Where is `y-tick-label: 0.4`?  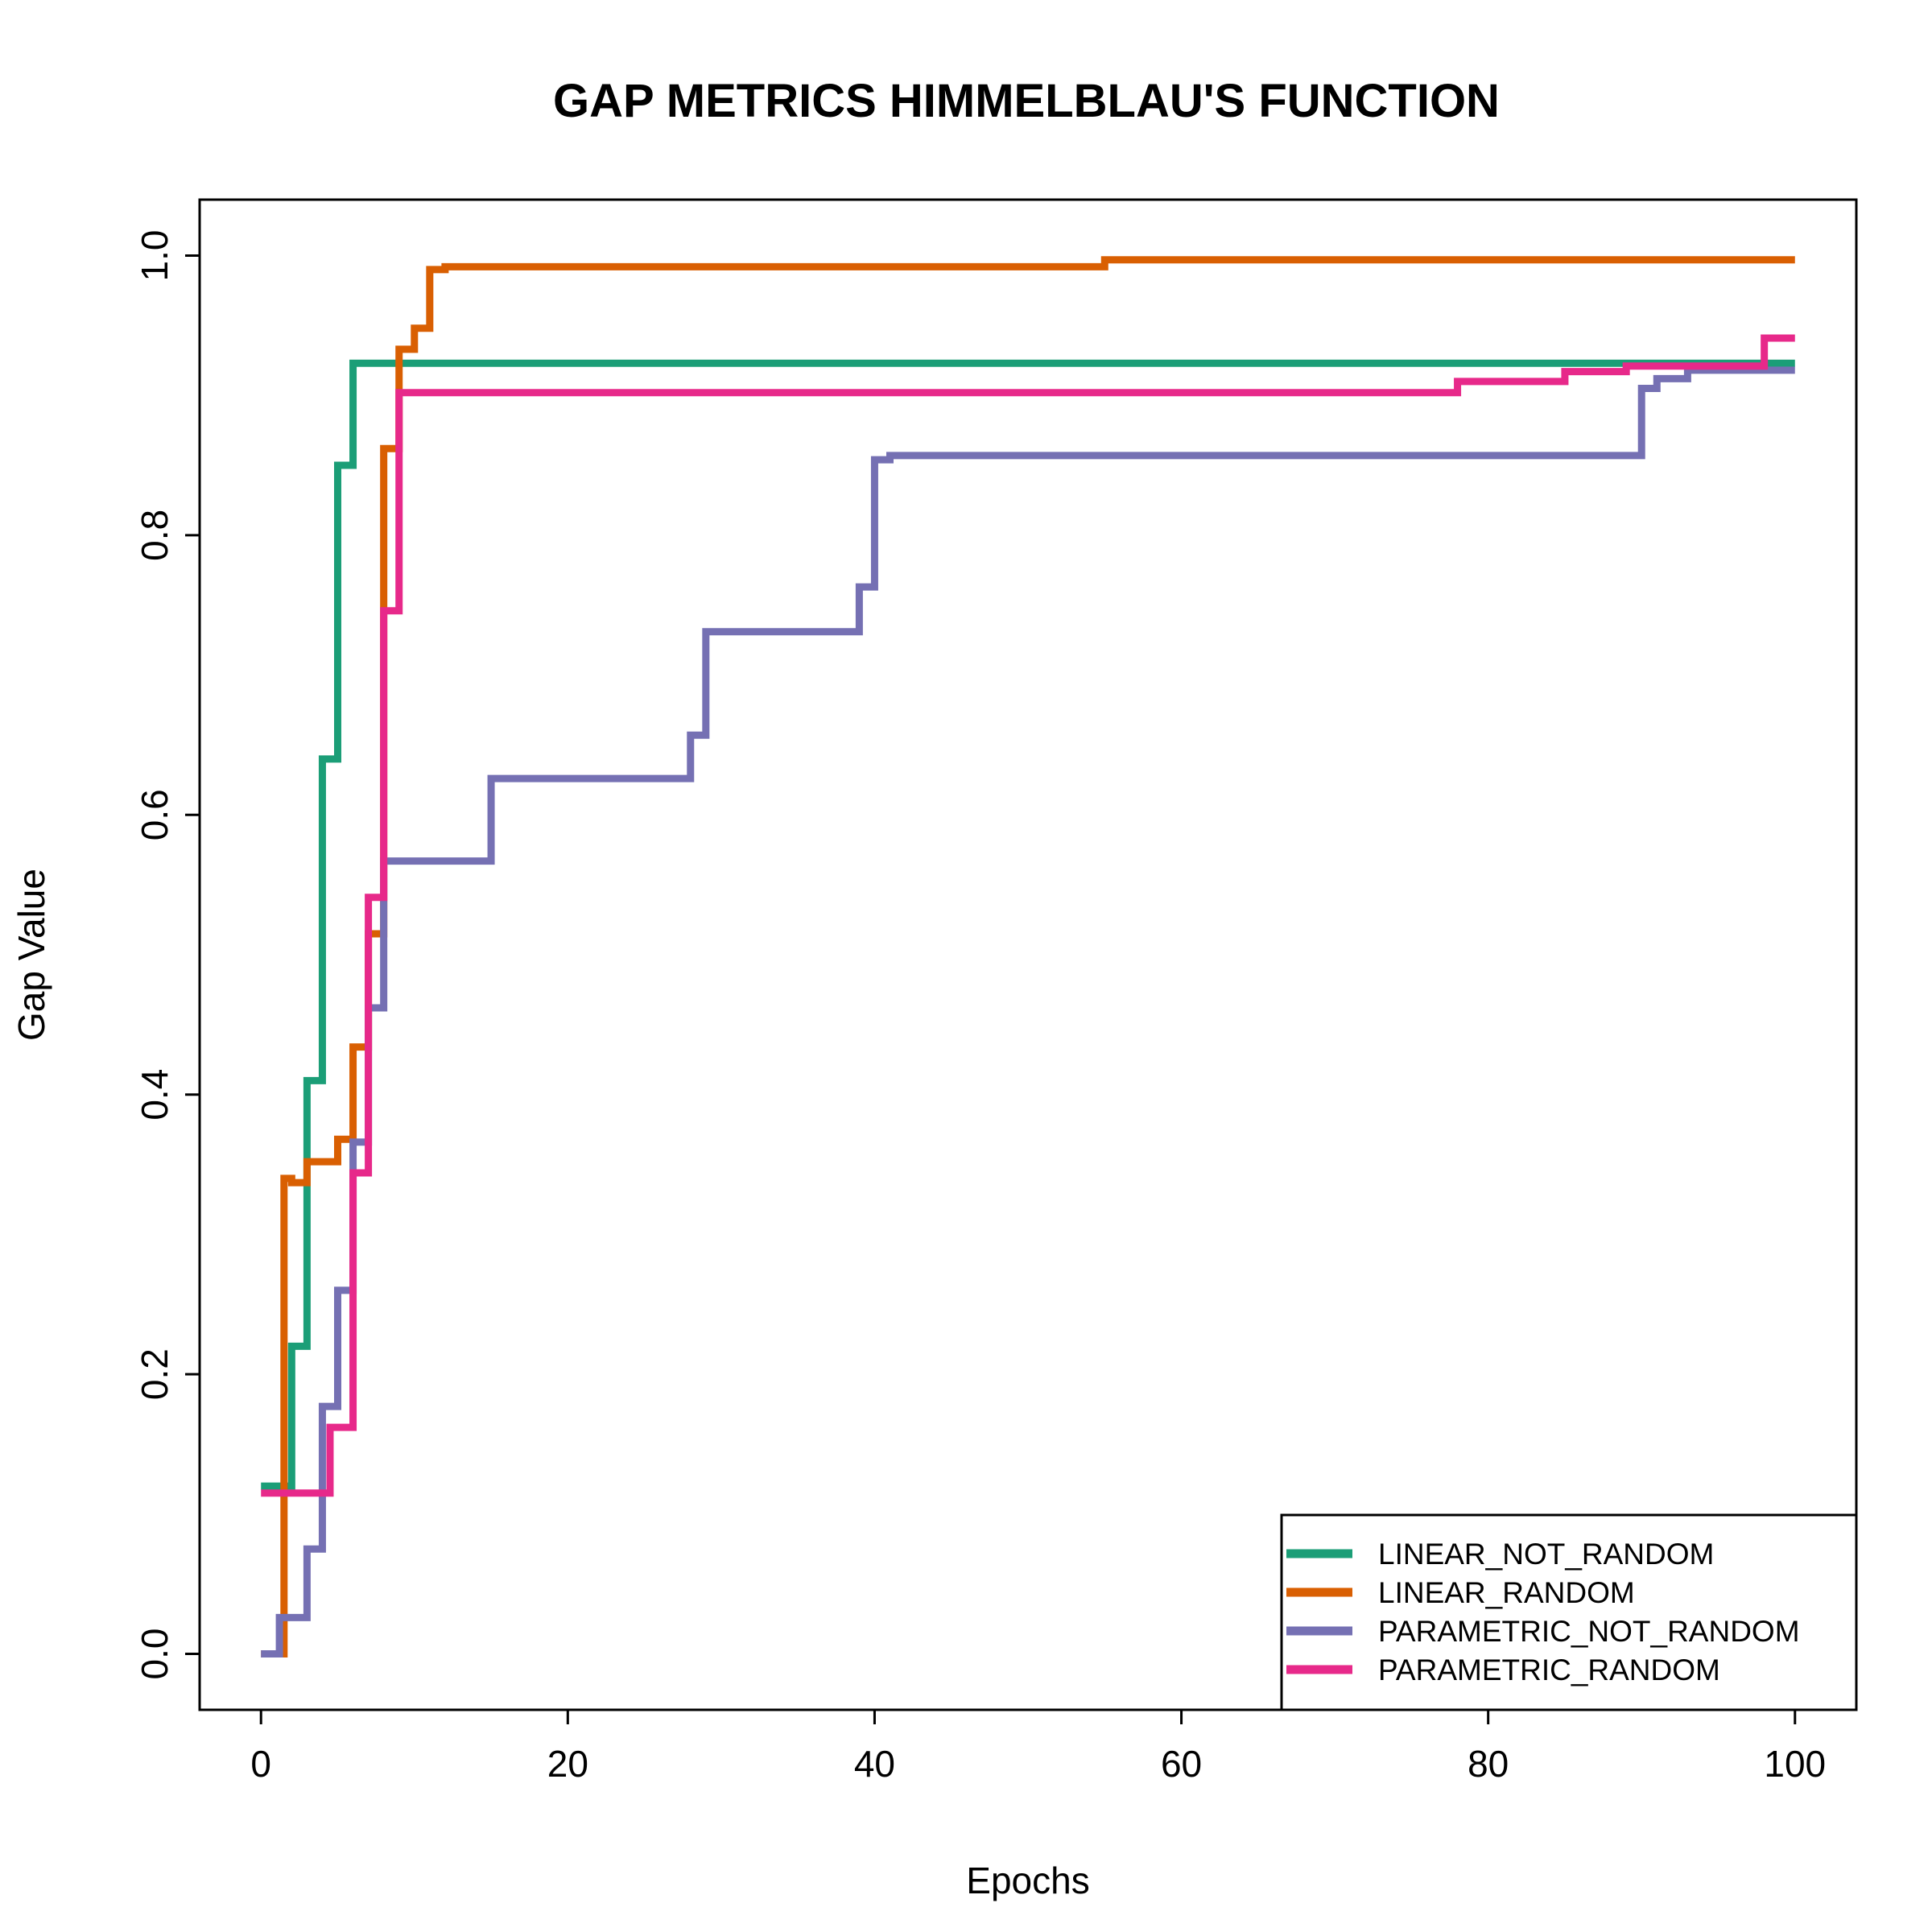
y-tick-label: 0.4 is located at coordinates (154, 1095).